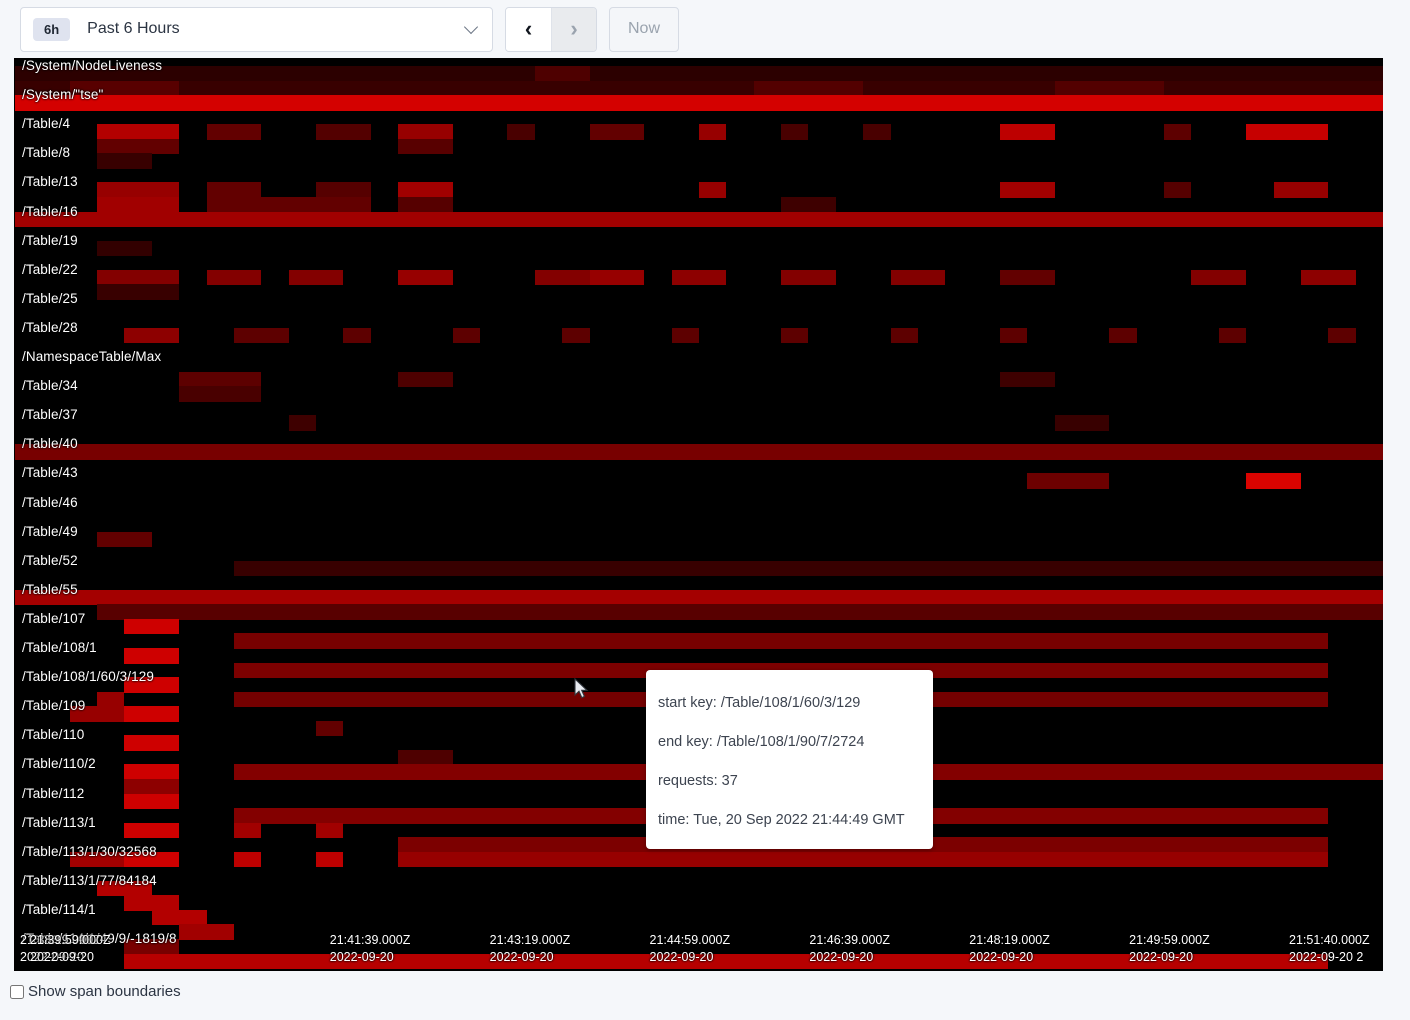 Image resolution: width=1410 pixels, height=1020 pixels. What do you see at coordinates (256, 29) in the screenshot?
I see `time-range-dropdown: 6h Past 6 Hours` at bounding box center [256, 29].